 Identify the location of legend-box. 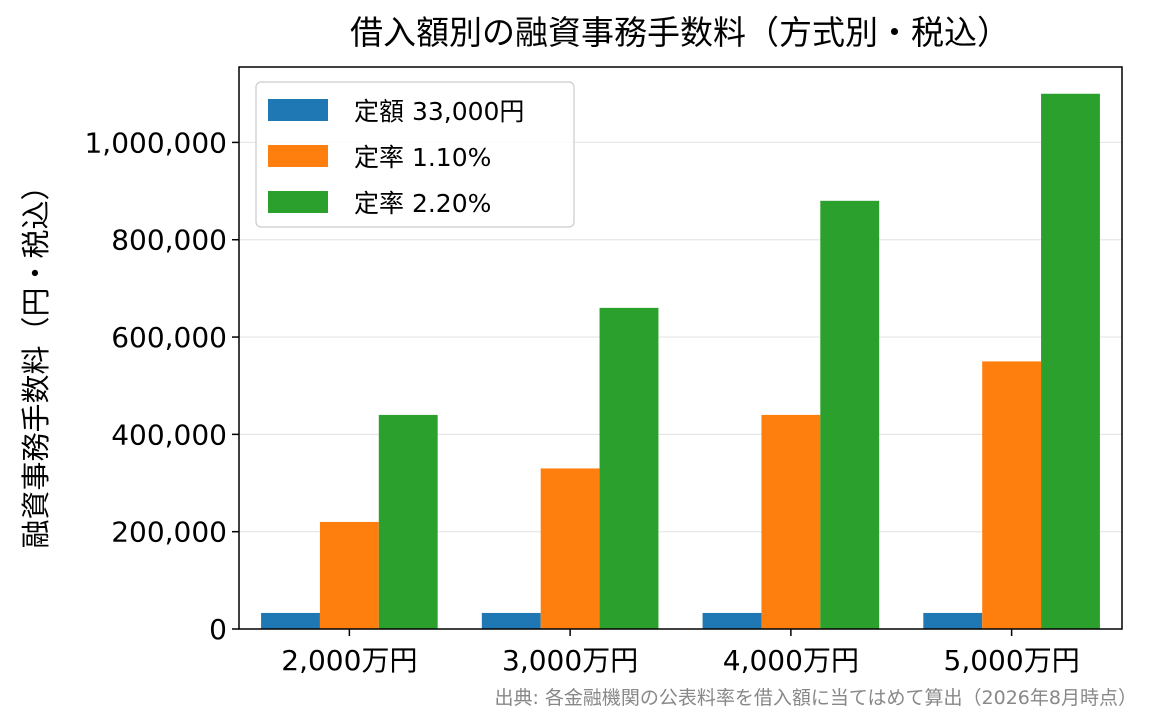
(415, 154).